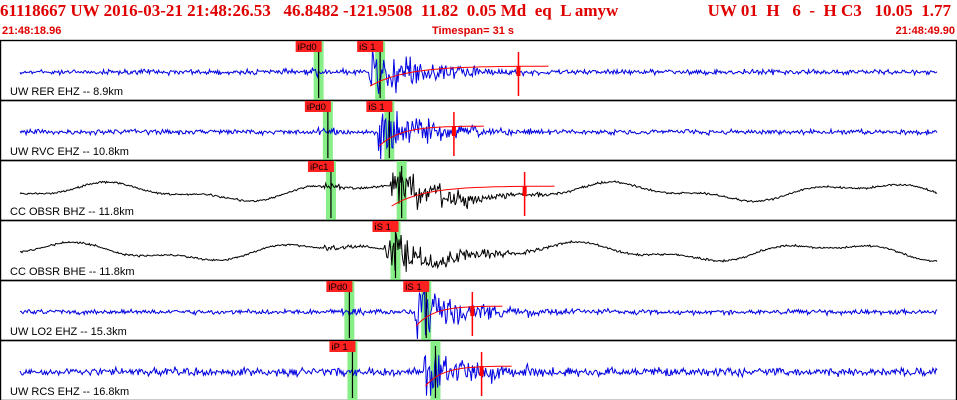 The width and height of the screenshot is (957, 400). I want to click on time-bar: 21:48:18.96 Timespan= 31 s 21:48:49.90, so click(478, 32).